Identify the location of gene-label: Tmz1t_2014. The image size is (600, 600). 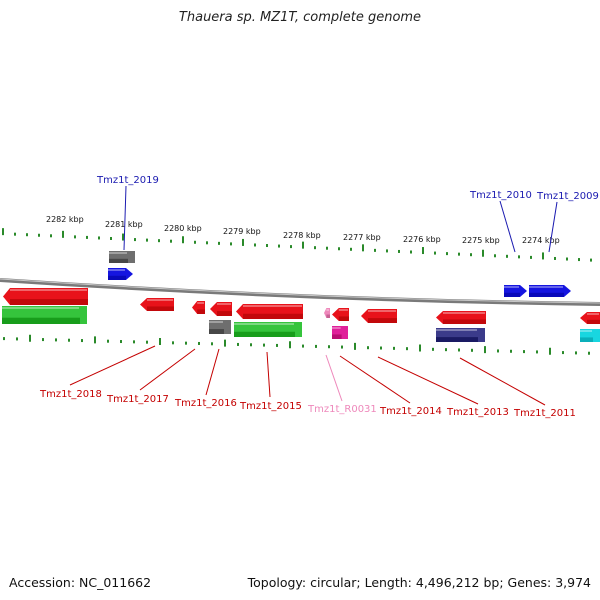
(410, 411).